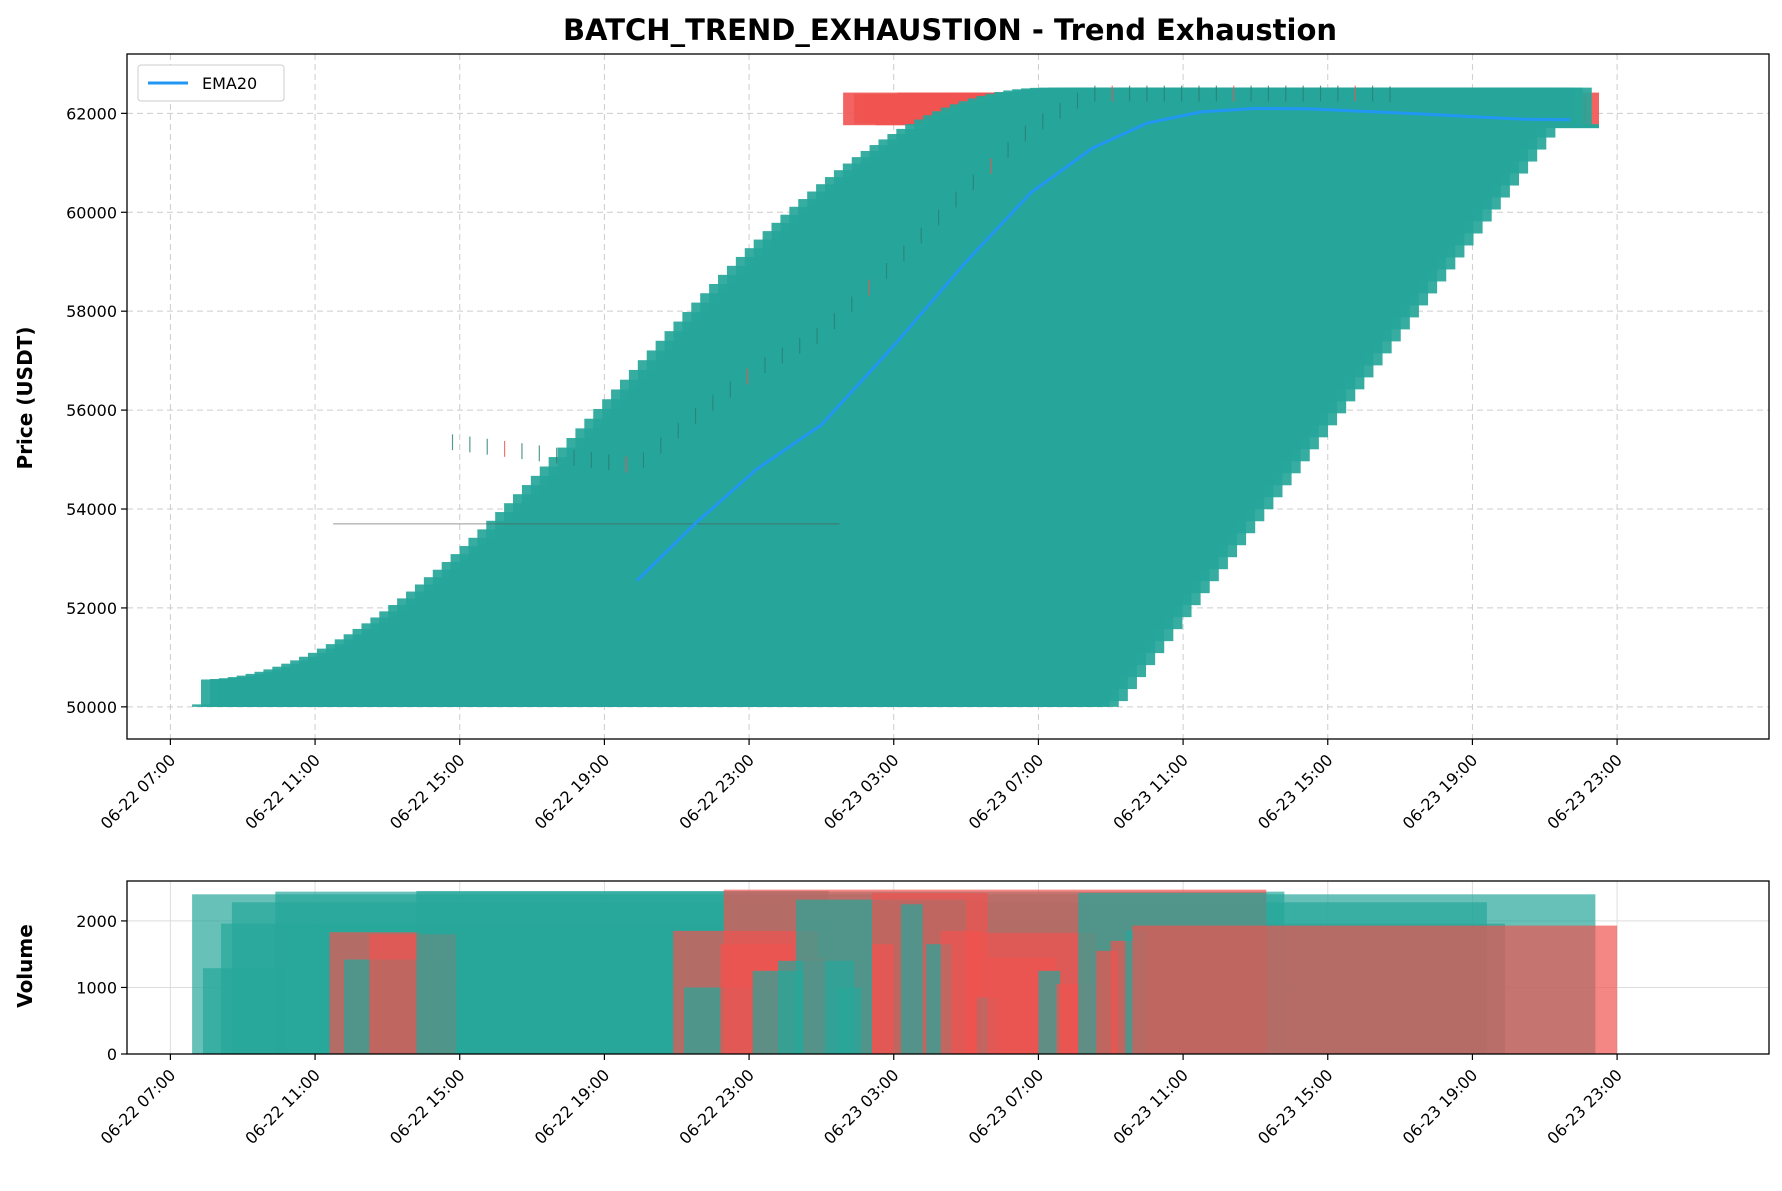  I want to click on volume-xtick-label: 06-22 23:00, so click(716, 1106).